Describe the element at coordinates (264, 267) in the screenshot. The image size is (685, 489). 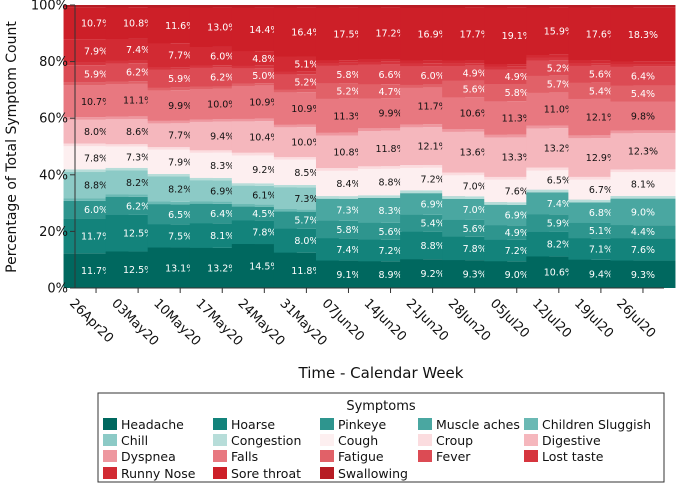
I see `data-label: 14.5%` at that location.